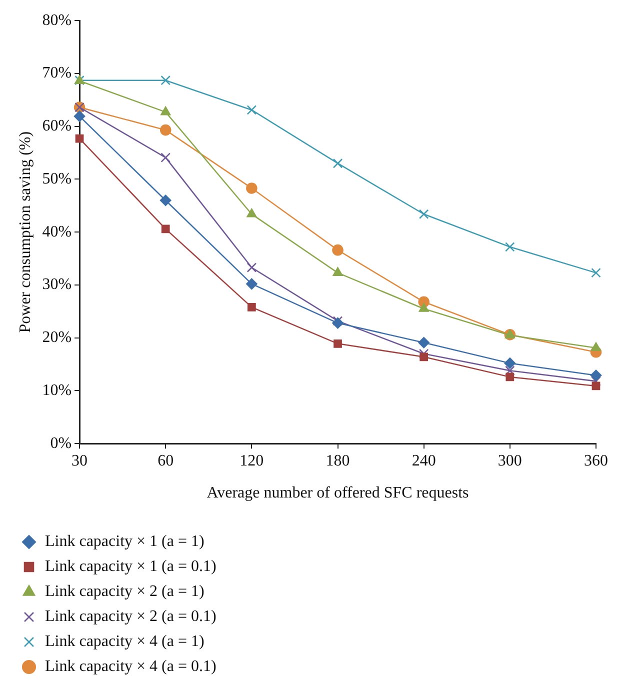 The height and width of the screenshot is (697, 622). What do you see at coordinates (57, 73) in the screenshot?
I see `y-tick-label: 70%` at bounding box center [57, 73].